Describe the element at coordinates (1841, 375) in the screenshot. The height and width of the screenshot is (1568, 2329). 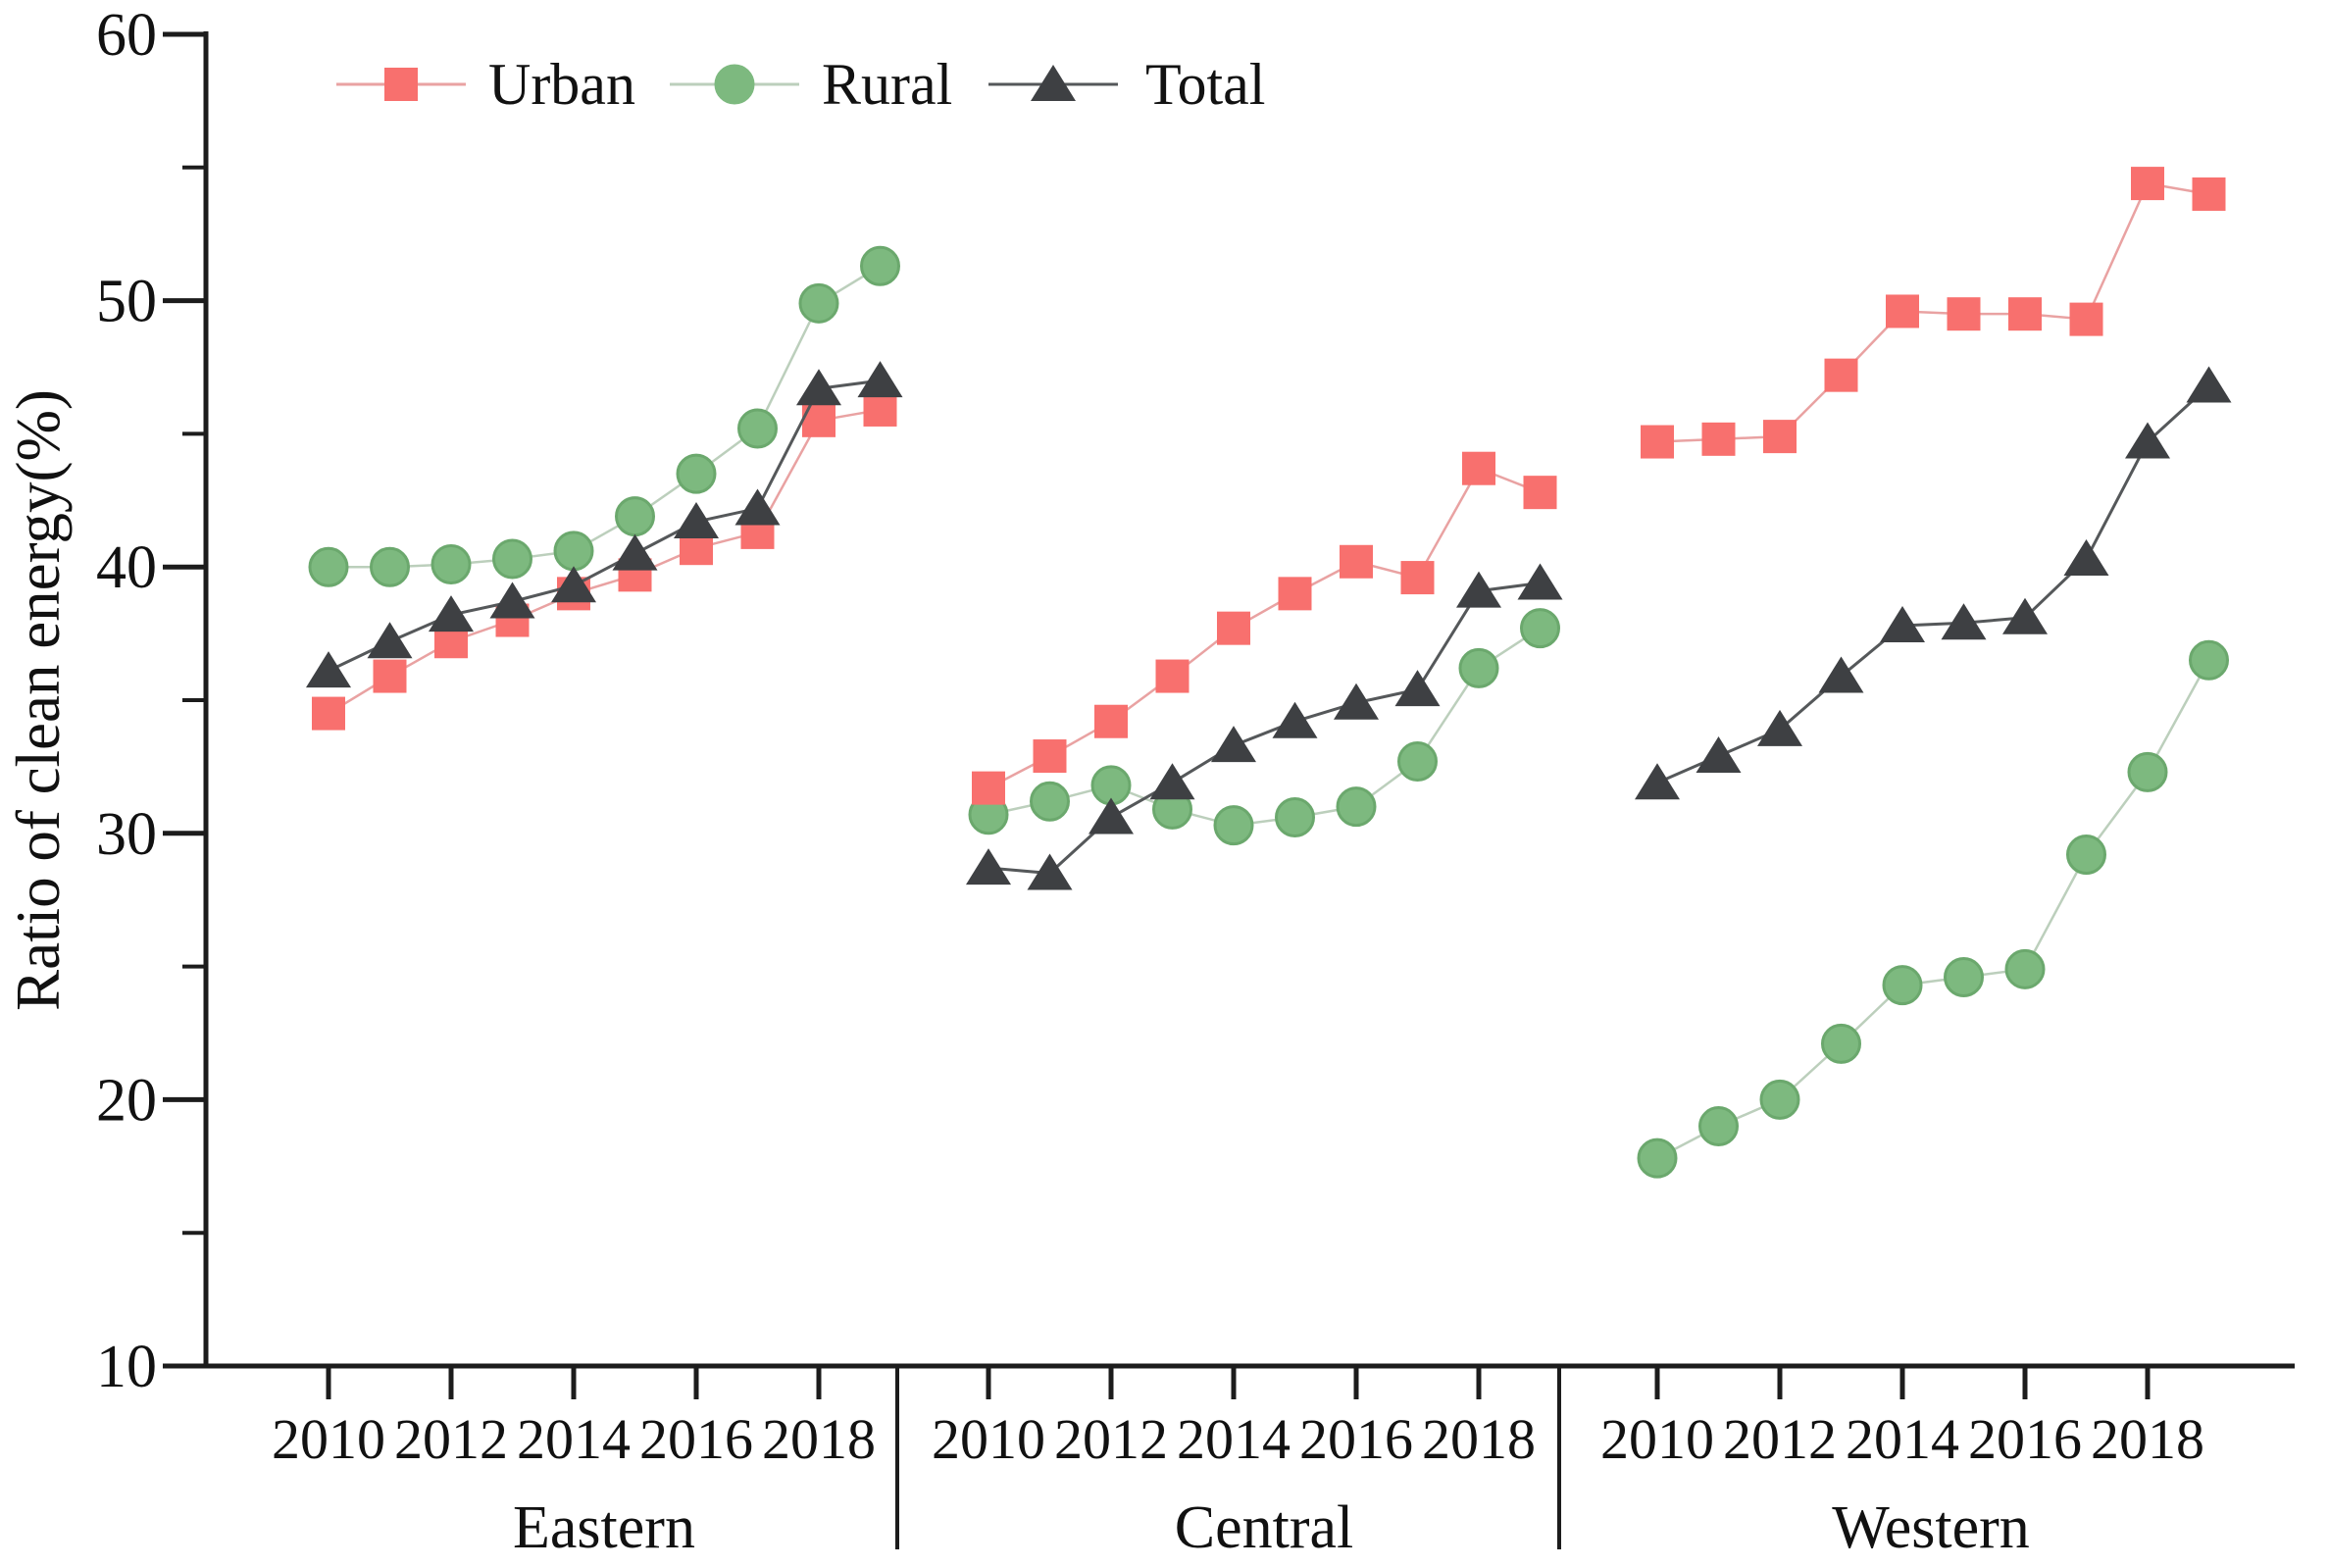
I see `western-urban-point-2013` at that location.